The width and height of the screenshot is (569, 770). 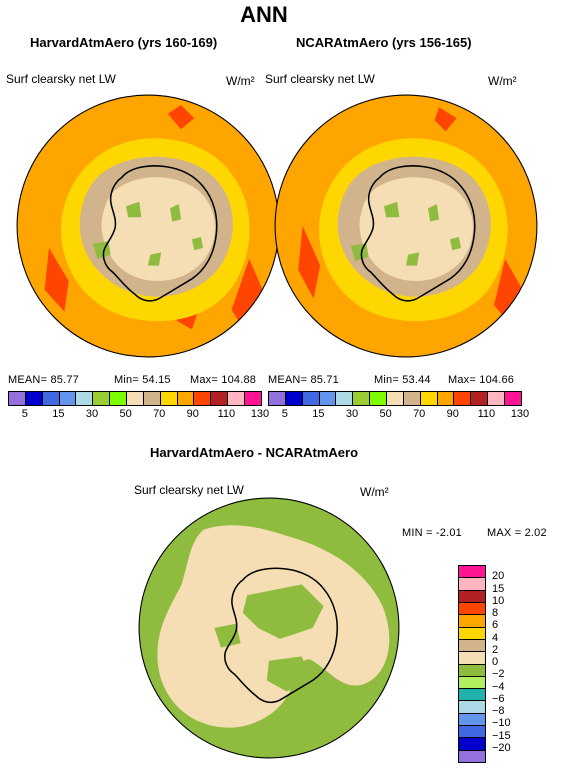 What do you see at coordinates (498, 674) in the screenshot?
I see `colorbar-tick-label: −2` at bounding box center [498, 674].